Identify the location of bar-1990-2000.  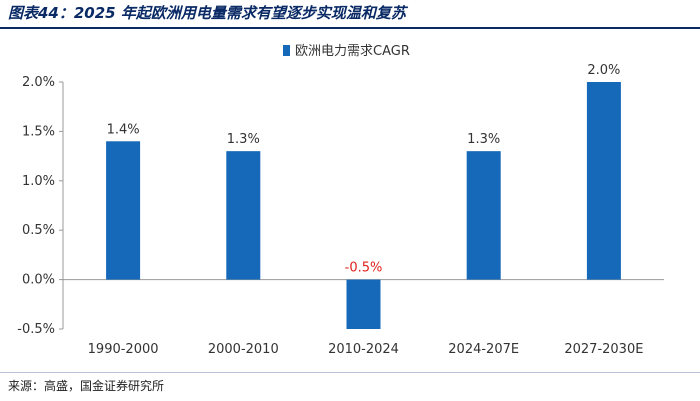
(123, 210).